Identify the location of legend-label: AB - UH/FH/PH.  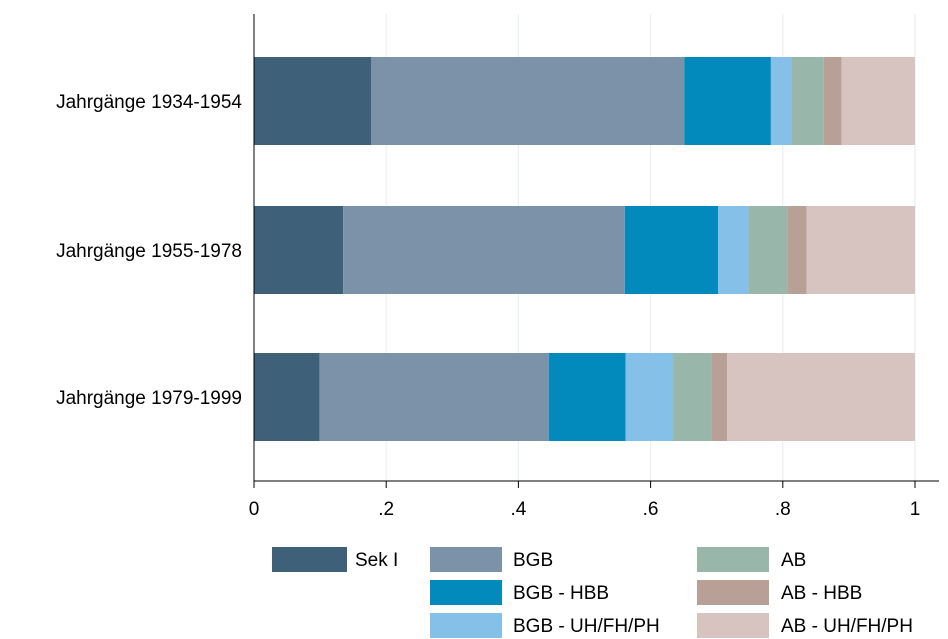
(847, 626).